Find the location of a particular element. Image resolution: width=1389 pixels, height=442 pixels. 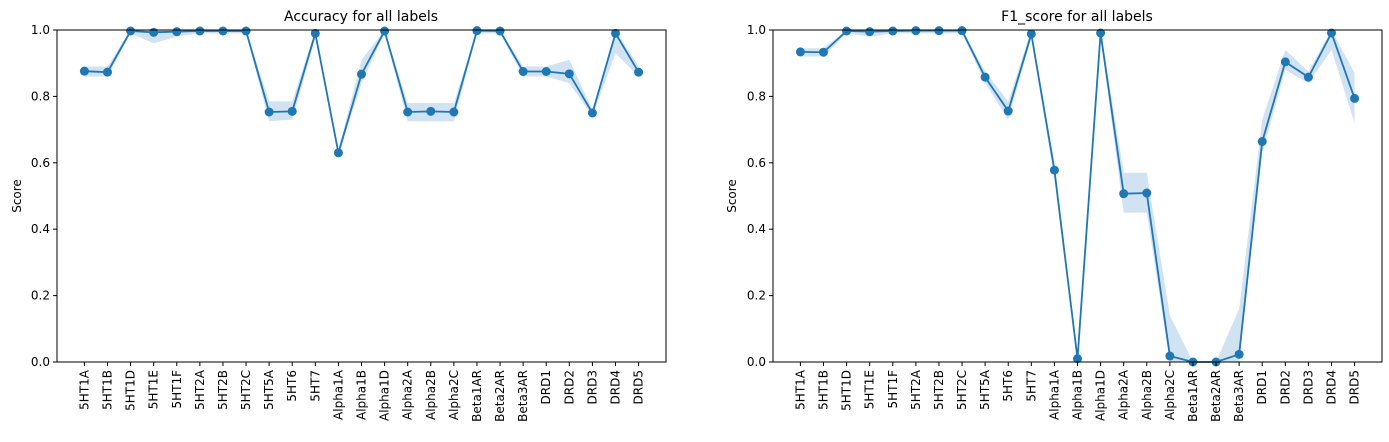

f1-score-y-tick-label: 0.8 is located at coordinates (756, 96).